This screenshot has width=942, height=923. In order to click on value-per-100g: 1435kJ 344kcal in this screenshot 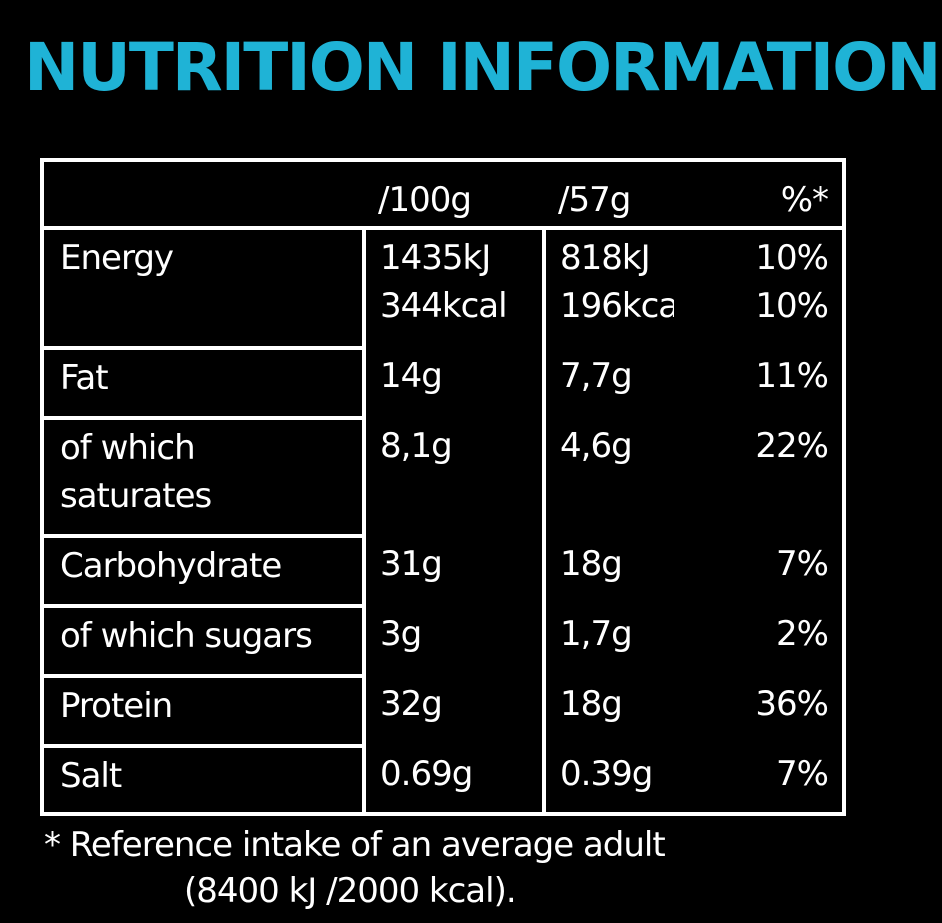, I will do `click(455, 288)`.